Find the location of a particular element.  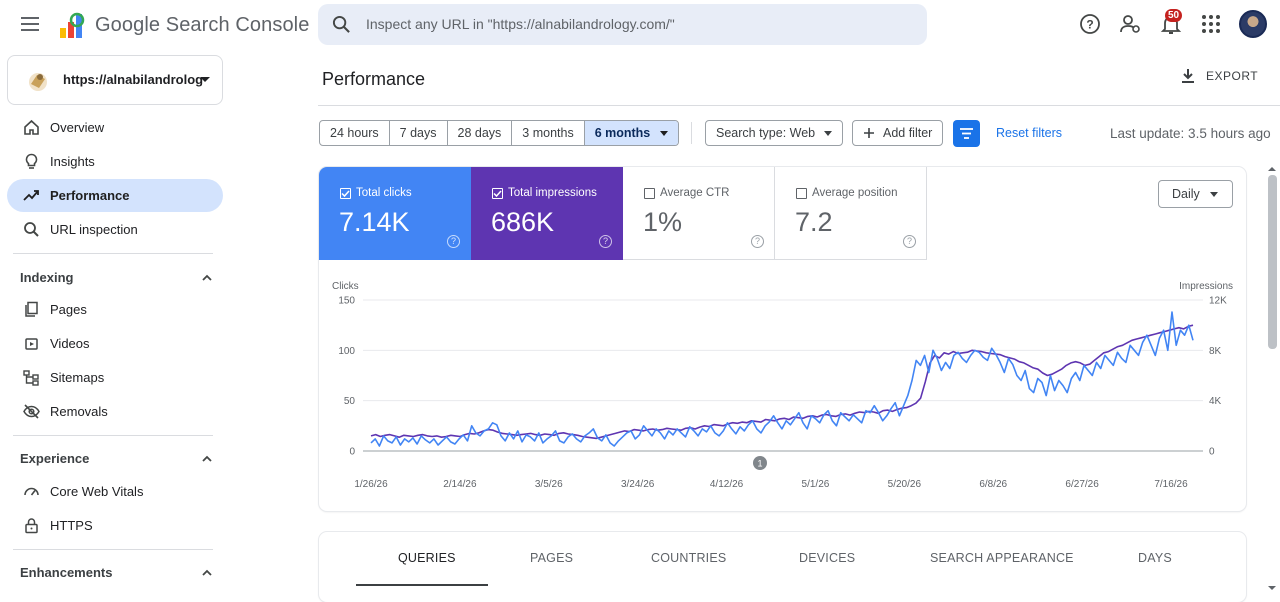

section-title: Experience is located at coordinates (55, 458).